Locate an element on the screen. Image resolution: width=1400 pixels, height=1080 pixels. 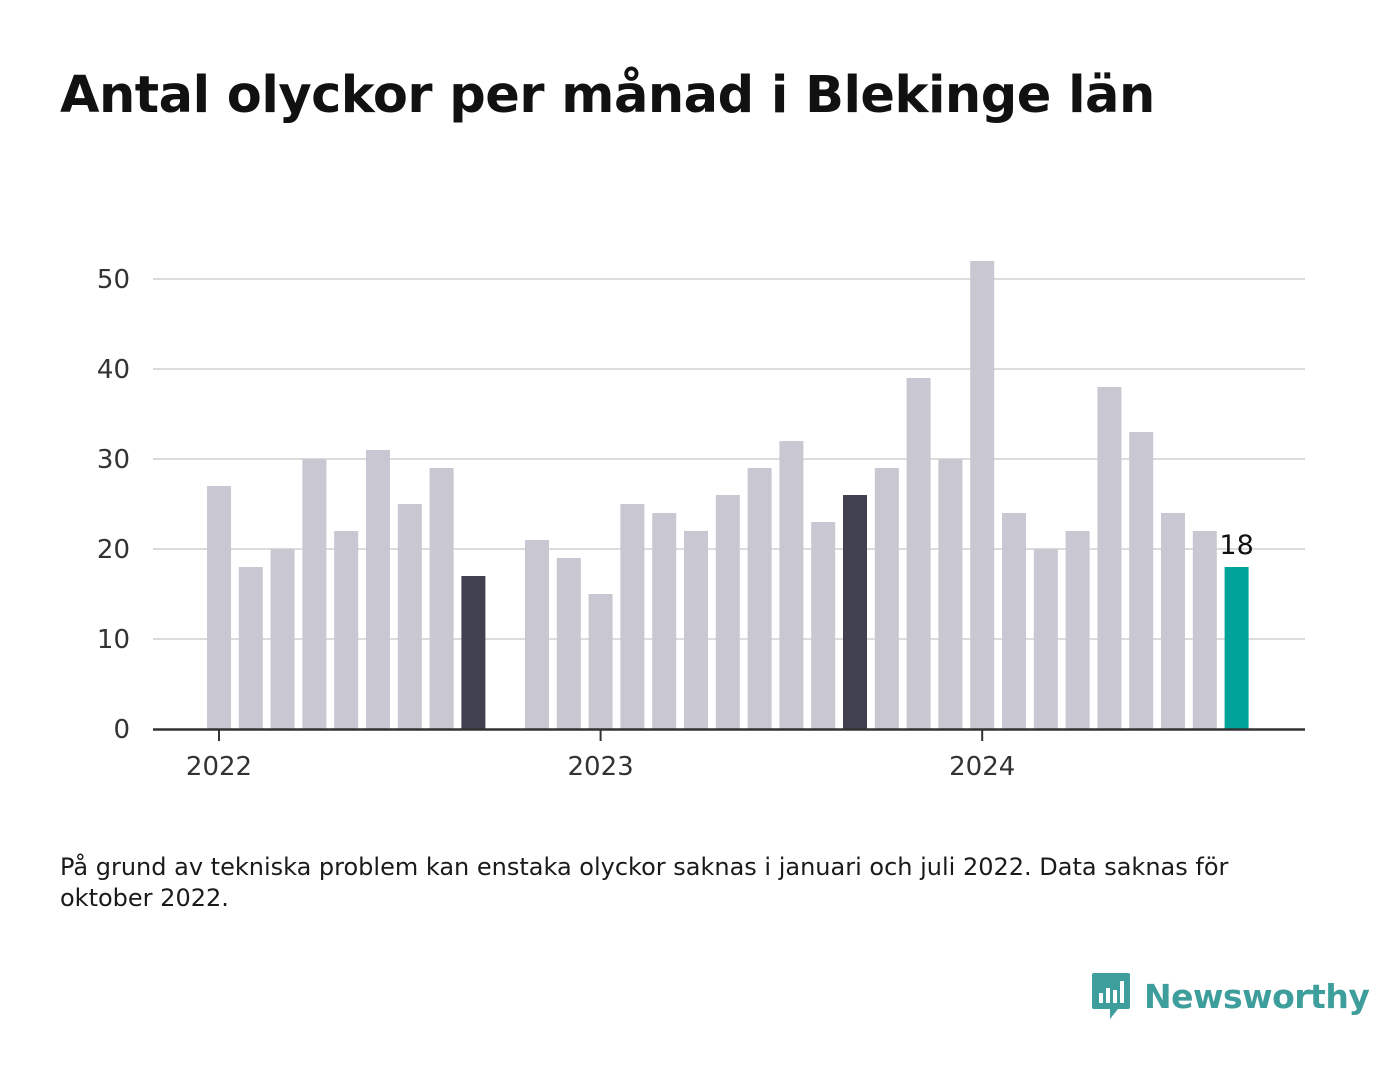
y-tick-label: 20 is located at coordinates (113, 550).